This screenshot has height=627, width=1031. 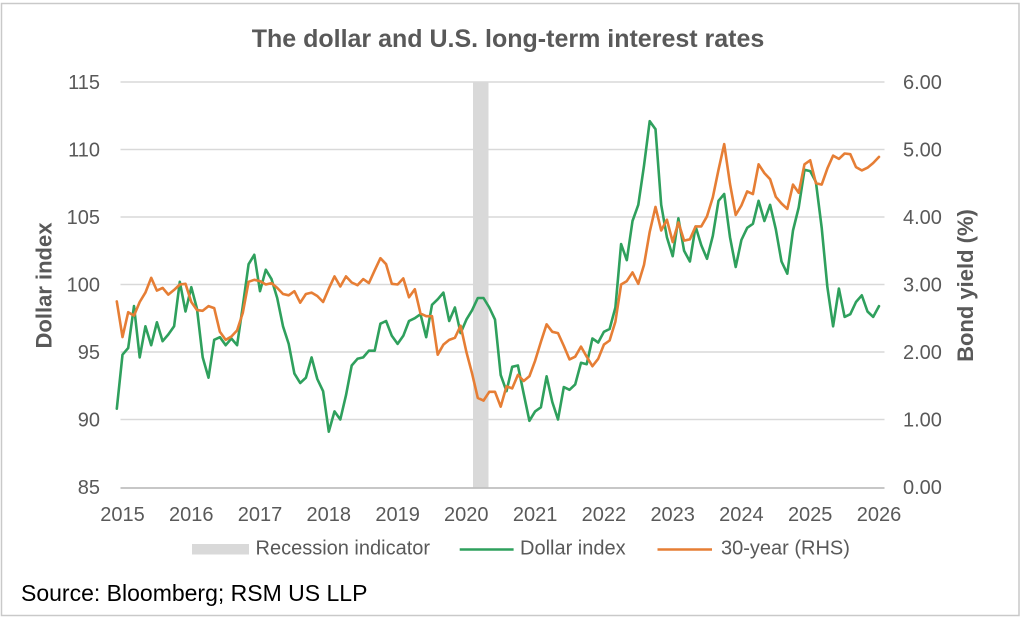 I want to click on svg-text: 110, so click(x=84, y=151).